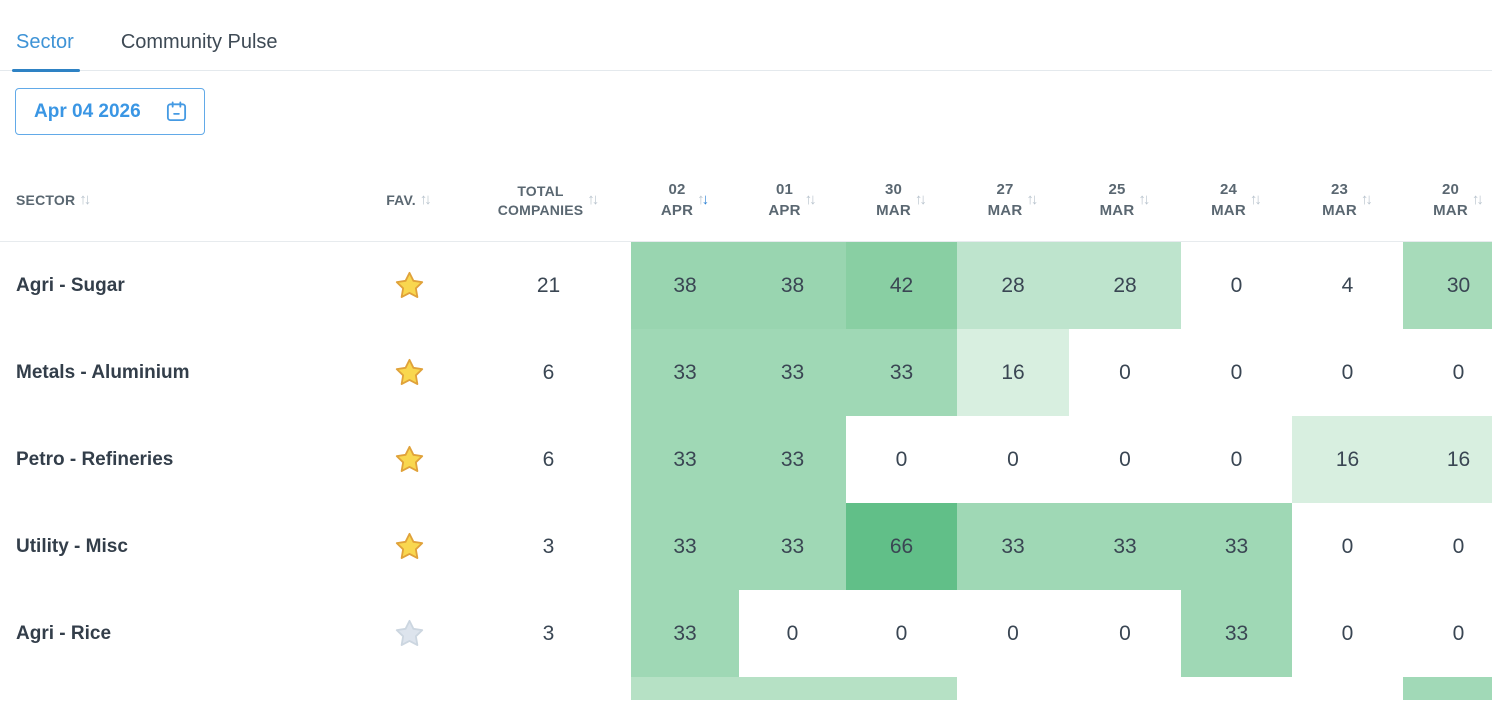 This screenshot has height=705, width=1492. I want to click on date-column-label: 20 MAR, so click(1450, 200).